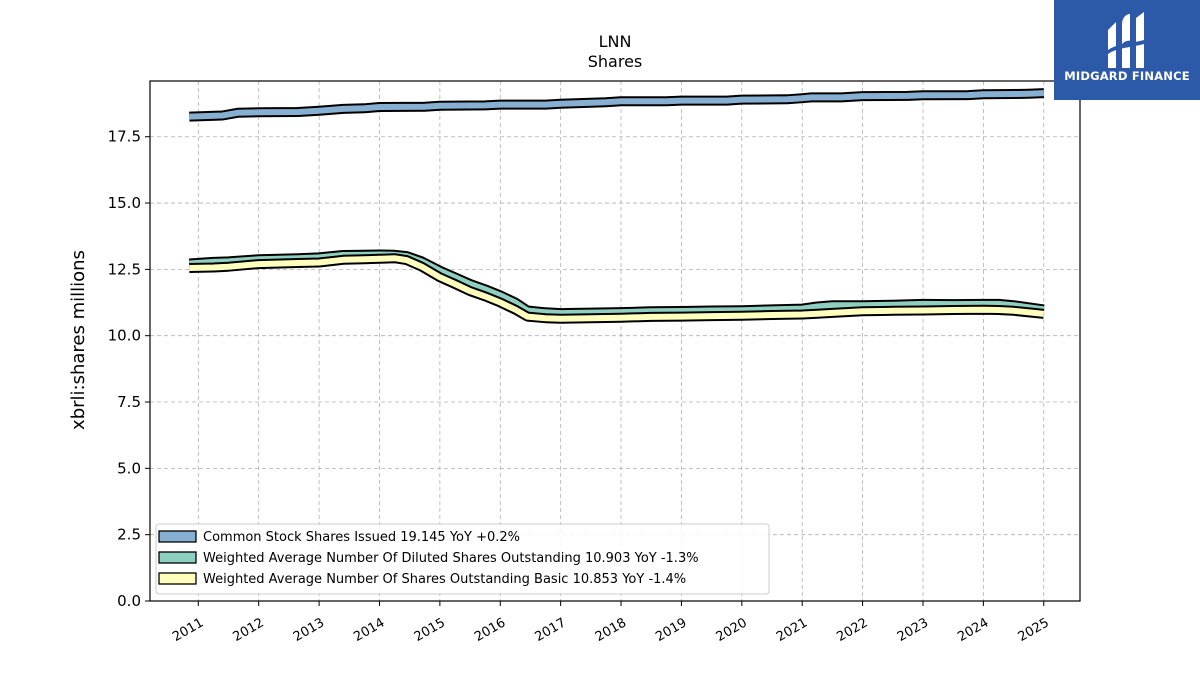 The image size is (1200, 675). I want to click on x-tick-label: 2023, so click(913, 630).